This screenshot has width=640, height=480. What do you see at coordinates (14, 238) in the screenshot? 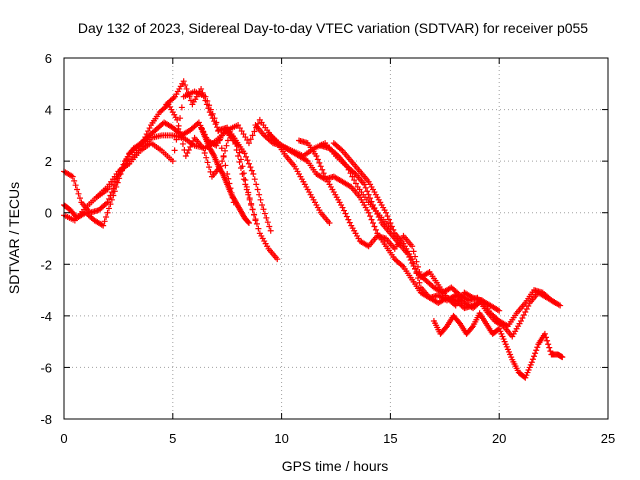
I see `y-axis-label: SDTVAR / TECUs` at bounding box center [14, 238].